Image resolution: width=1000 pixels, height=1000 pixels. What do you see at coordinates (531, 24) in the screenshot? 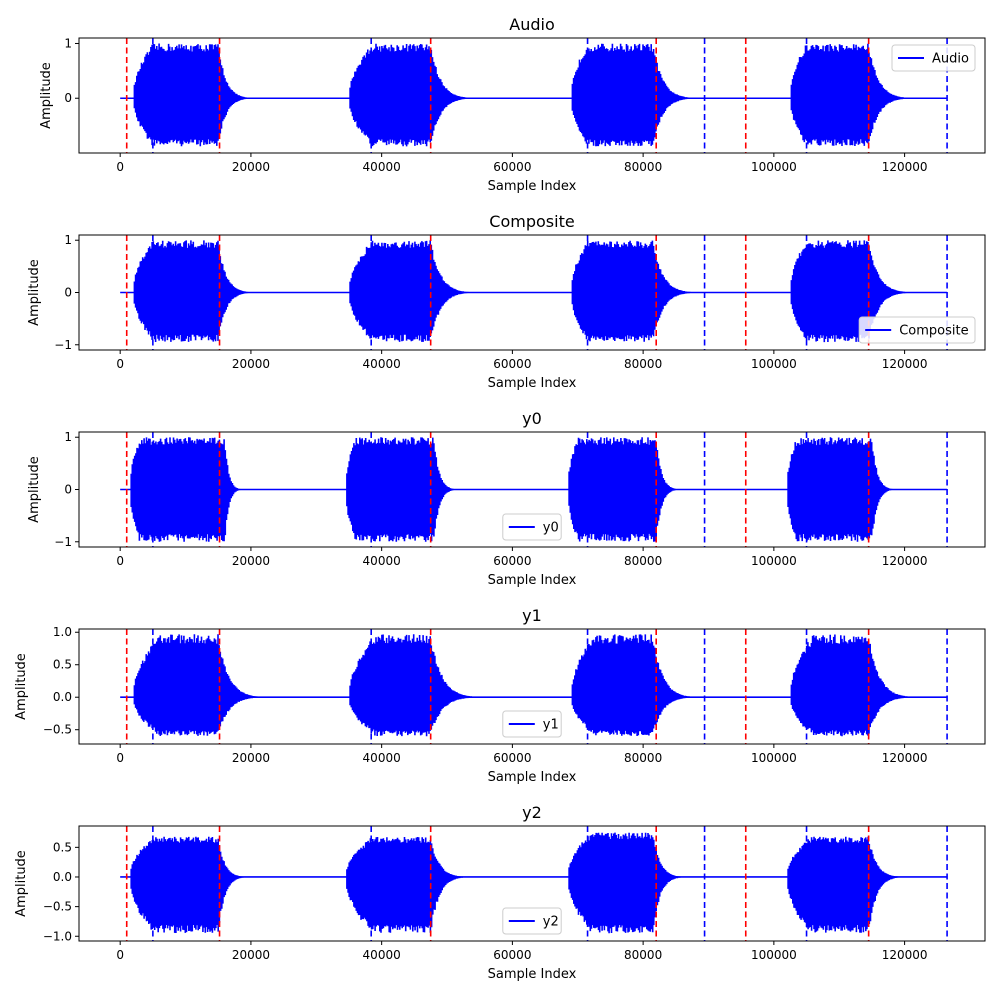
I see `chart-title: Audio` at bounding box center [531, 24].